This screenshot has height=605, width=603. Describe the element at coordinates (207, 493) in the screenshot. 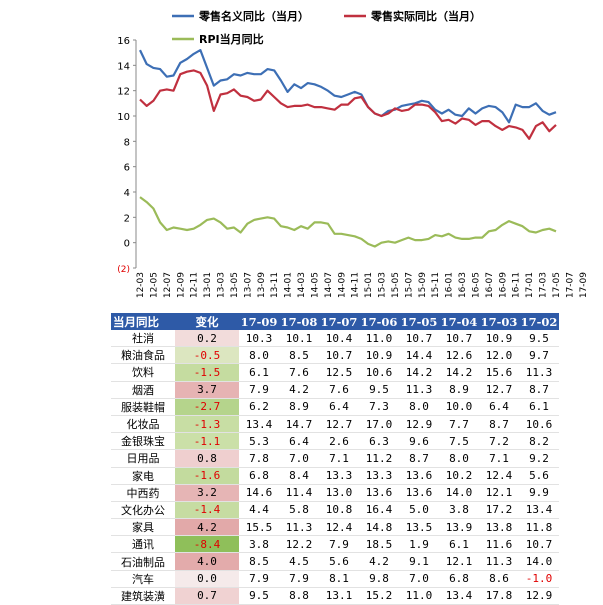

I see `row-change: 3.2` at that location.